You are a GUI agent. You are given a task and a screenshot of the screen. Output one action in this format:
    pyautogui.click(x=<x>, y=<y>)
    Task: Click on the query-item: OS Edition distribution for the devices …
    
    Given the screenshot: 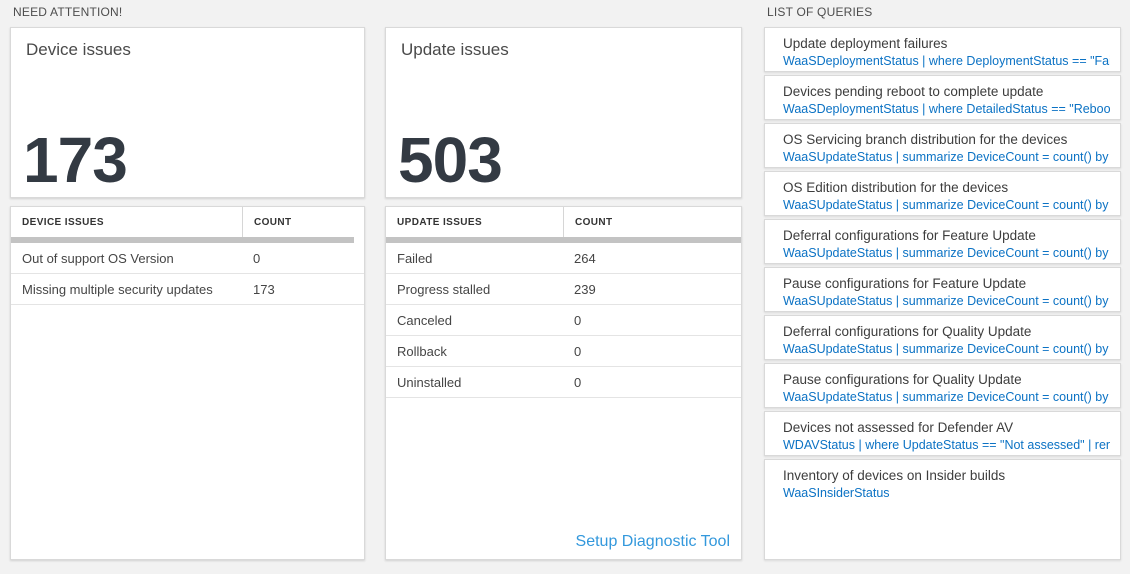 What is the action you would take?
    pyautogui.click(x=942, y=193)
    